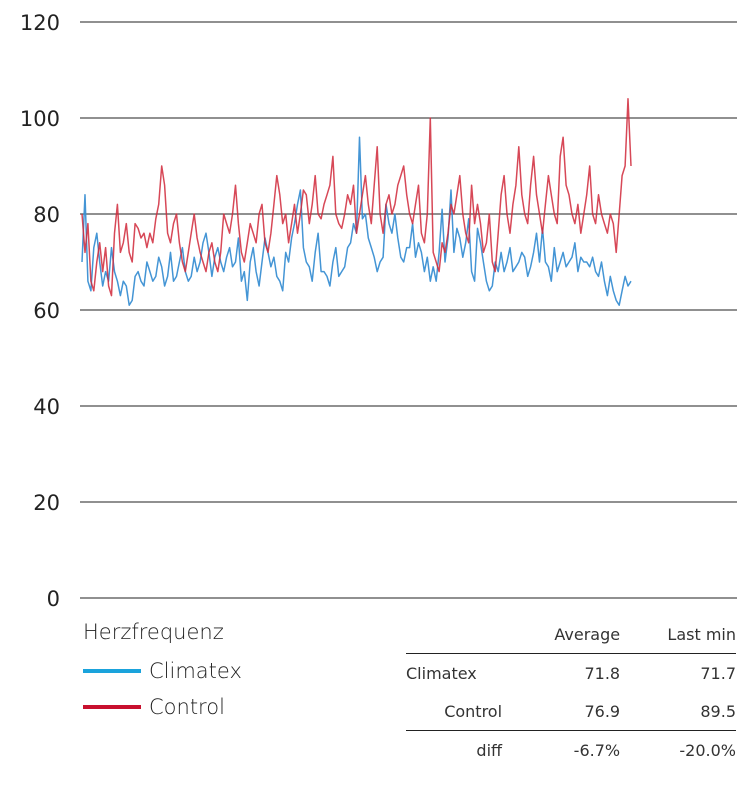 This screenshot has width=737, height=787. Describe the element at coordinates (40, 119) in the screenshot. I see `y-tick-label: 100` at that location.